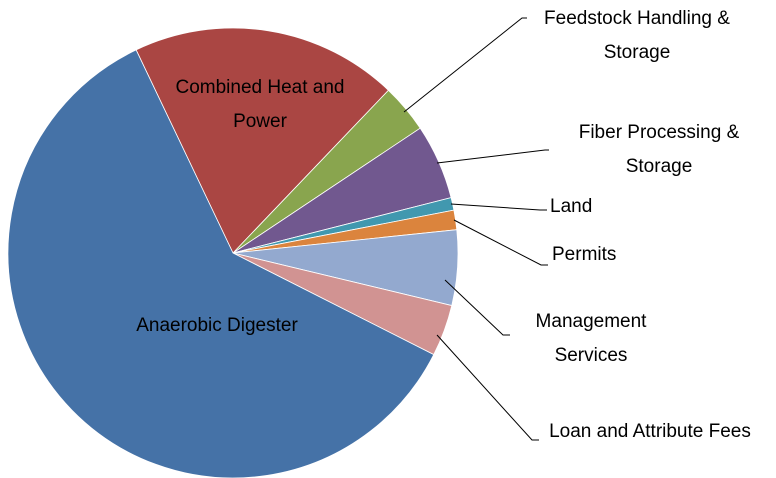  Describe the element at coordinates (571, 206) in the screenshot. I see `slice-label: Land` at that location.